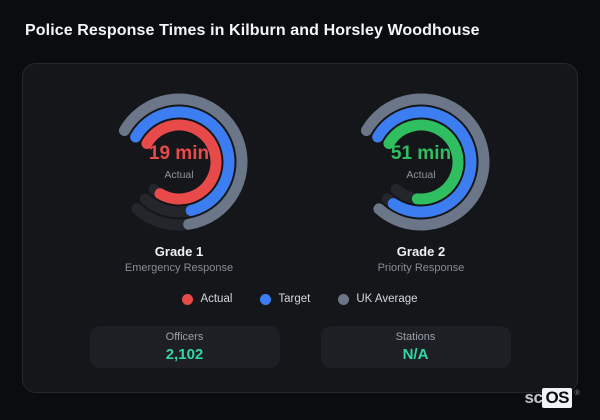 Image resolution: width=600 pixels, height=420 pixels. I want to click on gauge-grade-1: 19 min Actual Grade 1 Emergency Response, so click(179, 180).